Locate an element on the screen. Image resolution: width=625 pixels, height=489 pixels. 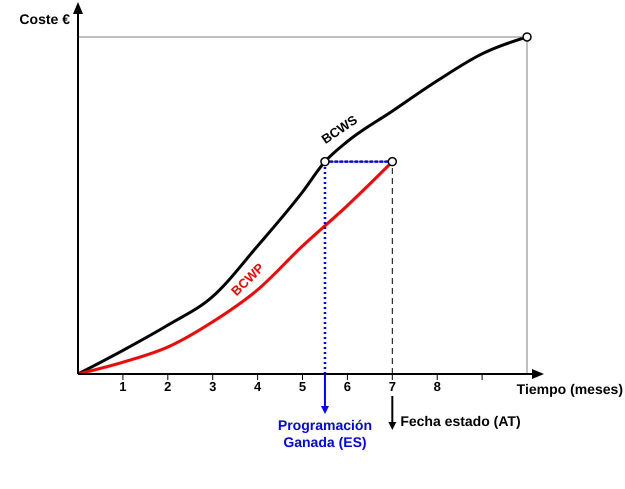
y-axis-title: Coste € is located at coordinates (44, 19).